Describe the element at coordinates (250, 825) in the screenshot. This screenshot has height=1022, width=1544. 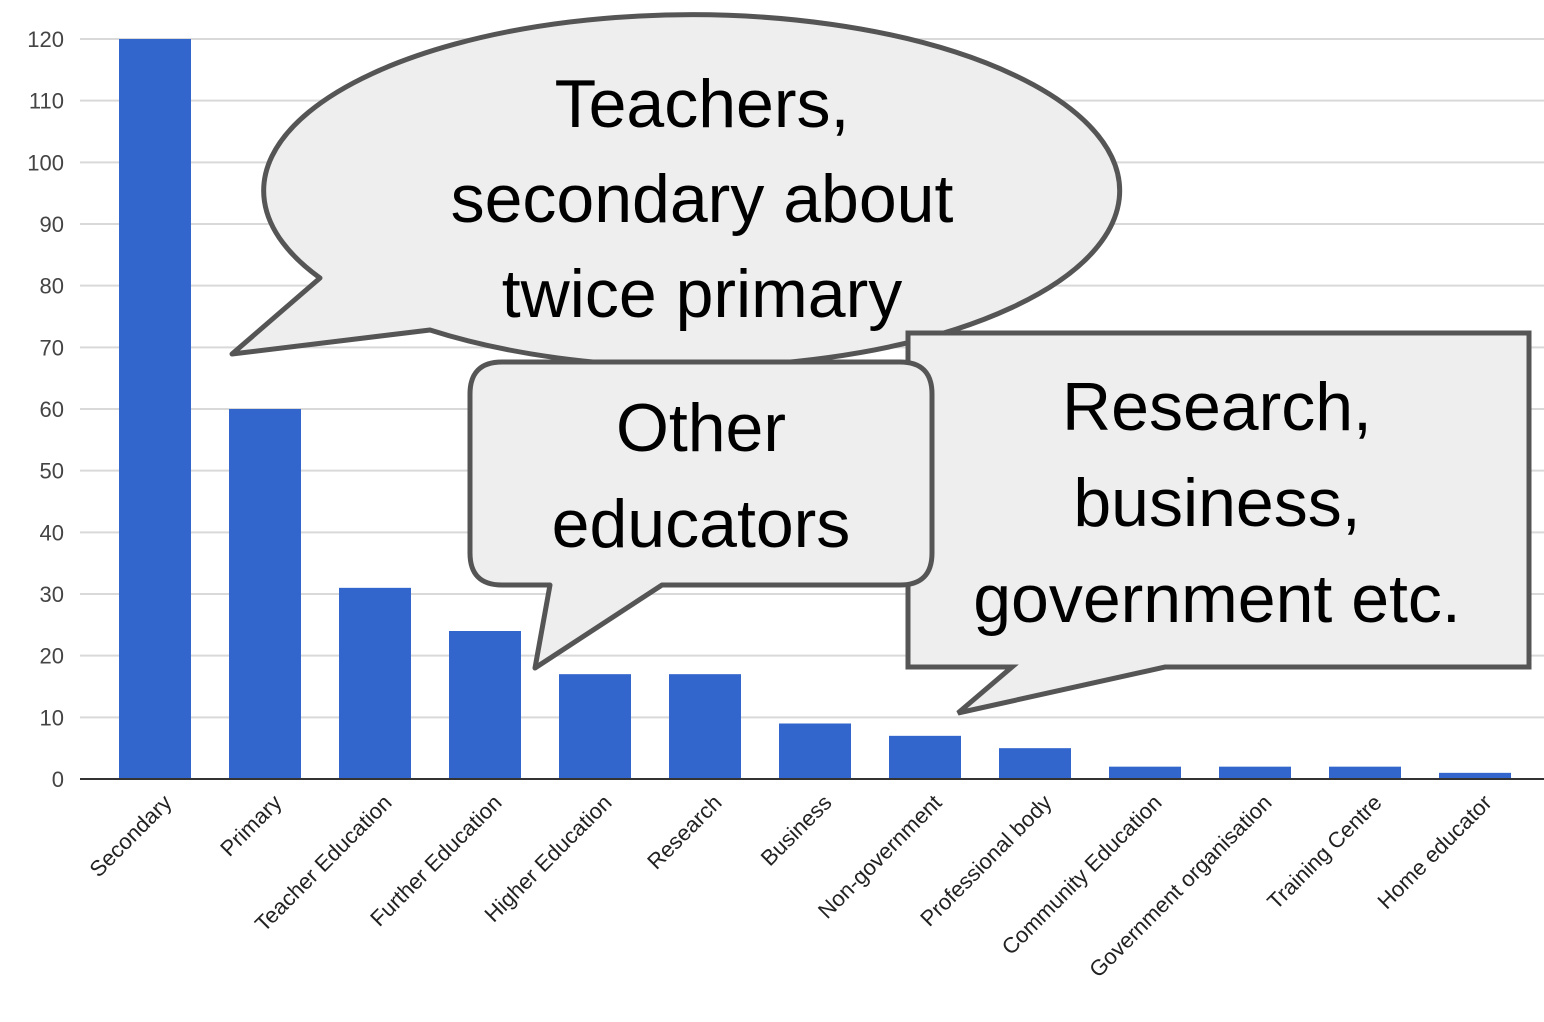
I see `x-category-label: Primary` at that location.